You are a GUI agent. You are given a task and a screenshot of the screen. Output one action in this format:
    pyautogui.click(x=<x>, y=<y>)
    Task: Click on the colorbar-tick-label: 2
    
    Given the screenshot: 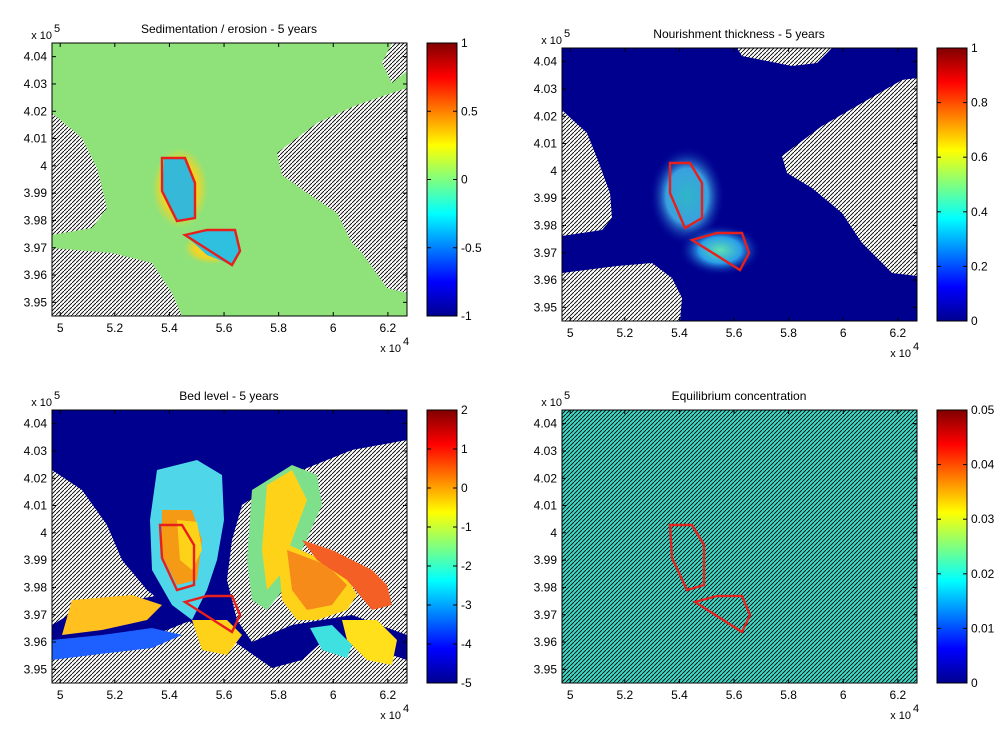 What is the action you would take?
    pyautogui.click(x=464, y=410)
    